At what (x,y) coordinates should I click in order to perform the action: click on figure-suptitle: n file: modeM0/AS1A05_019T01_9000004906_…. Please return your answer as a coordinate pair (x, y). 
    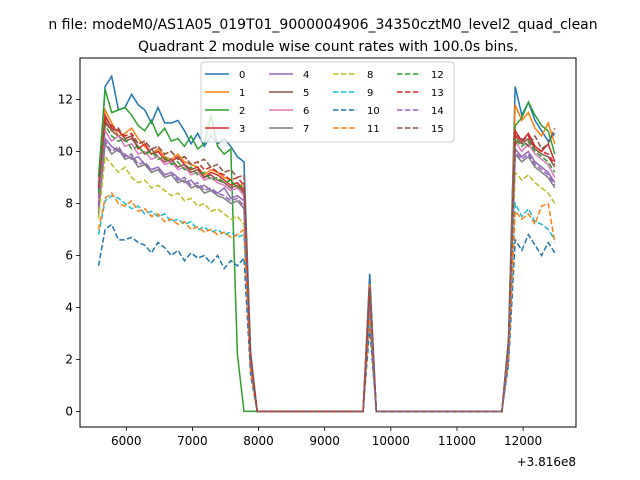
    Looking at the image, I should click on (322, 25).